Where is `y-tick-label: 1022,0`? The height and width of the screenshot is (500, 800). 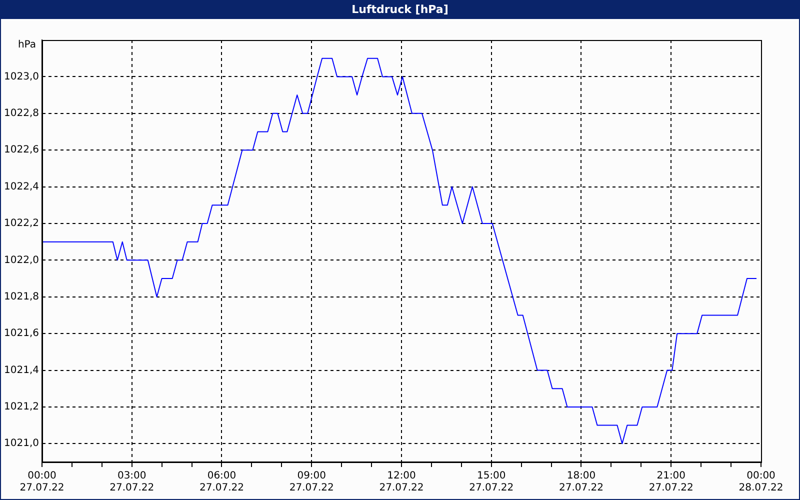
y-tick-label: 1022,0 is located at coordinates (21, 260).